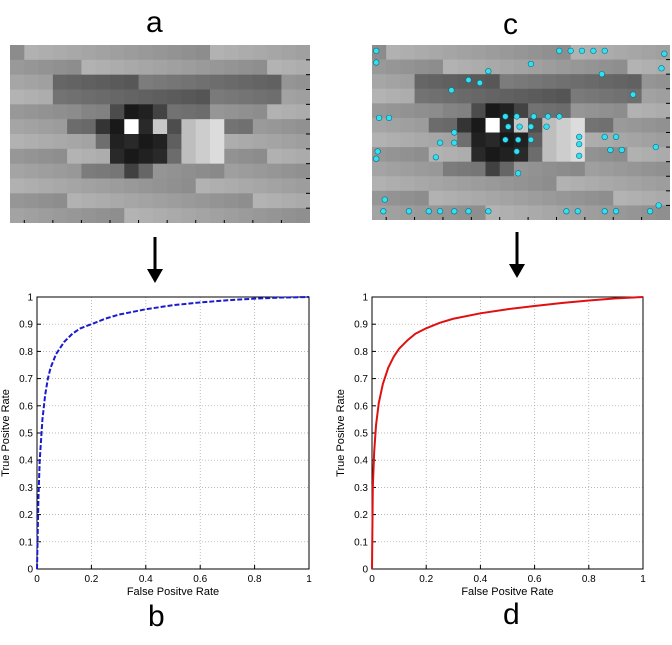 This screenshot has width=672, height=645. I want to click on arrow-down-icon, so click(155, 260).